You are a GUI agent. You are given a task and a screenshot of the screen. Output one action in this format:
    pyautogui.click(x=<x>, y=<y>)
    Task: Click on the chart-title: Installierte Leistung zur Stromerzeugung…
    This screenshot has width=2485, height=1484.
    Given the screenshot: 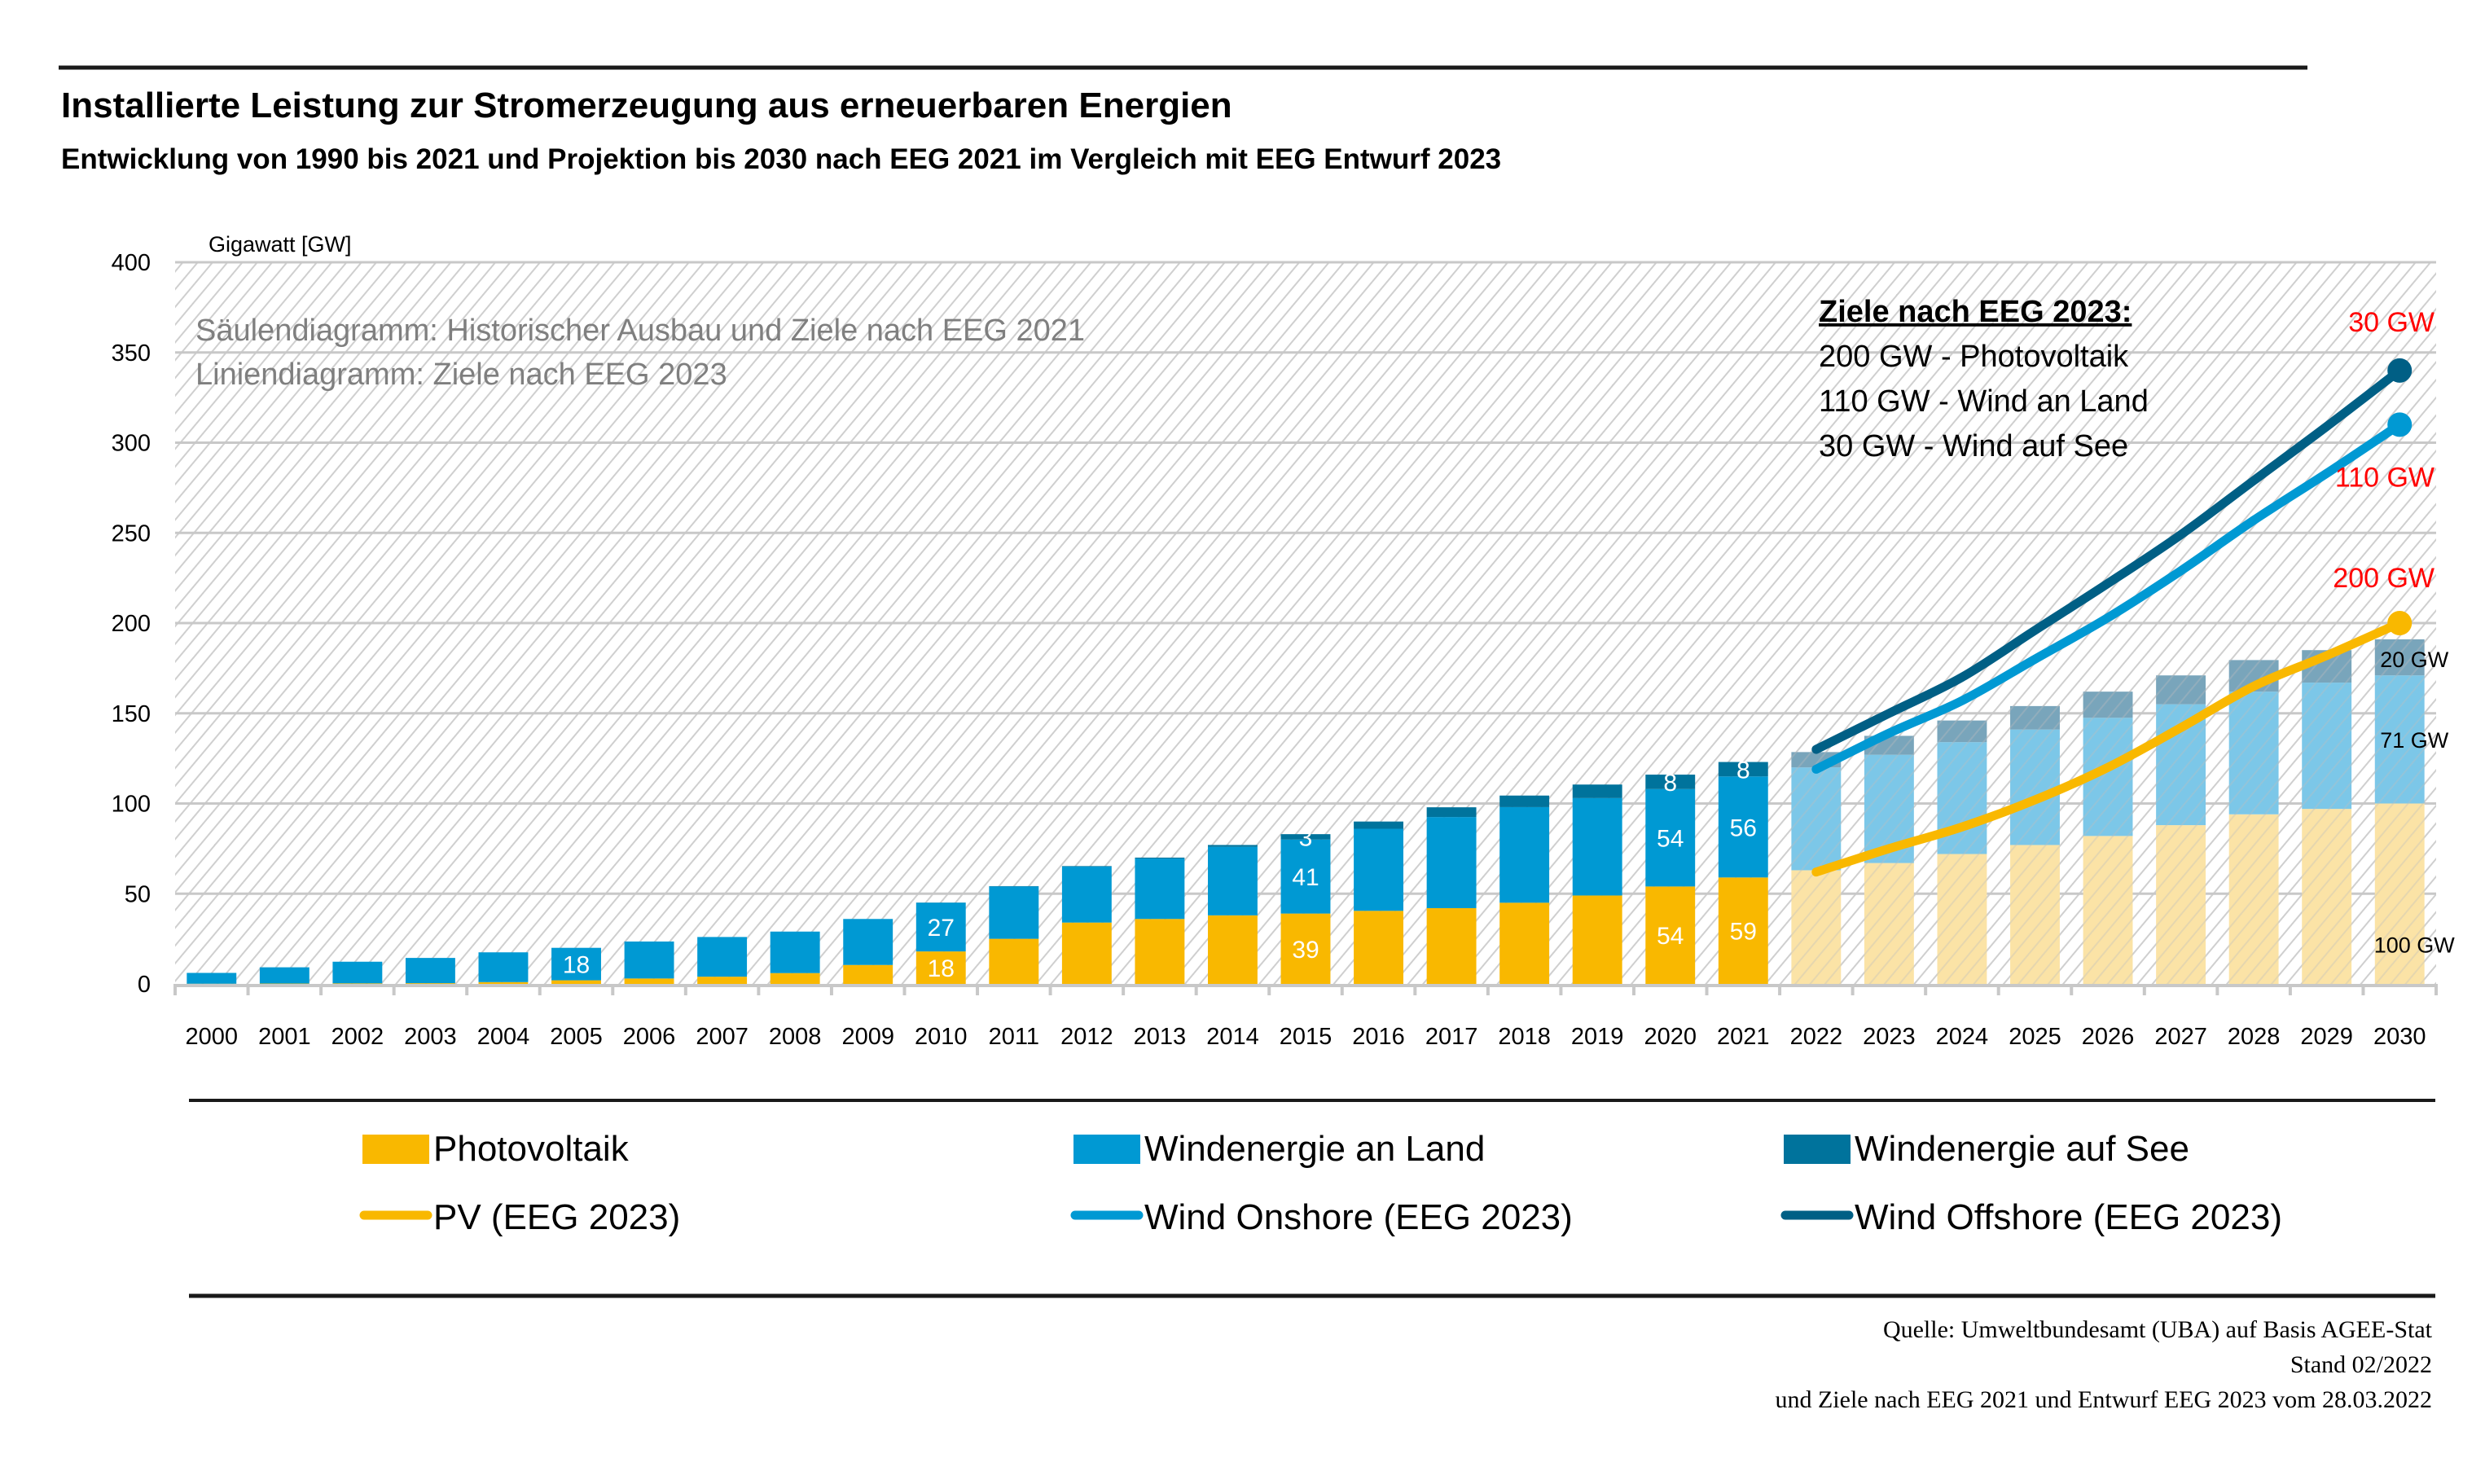 What is the action you would take?
    pyautogui.click(x=646, y=105)
    